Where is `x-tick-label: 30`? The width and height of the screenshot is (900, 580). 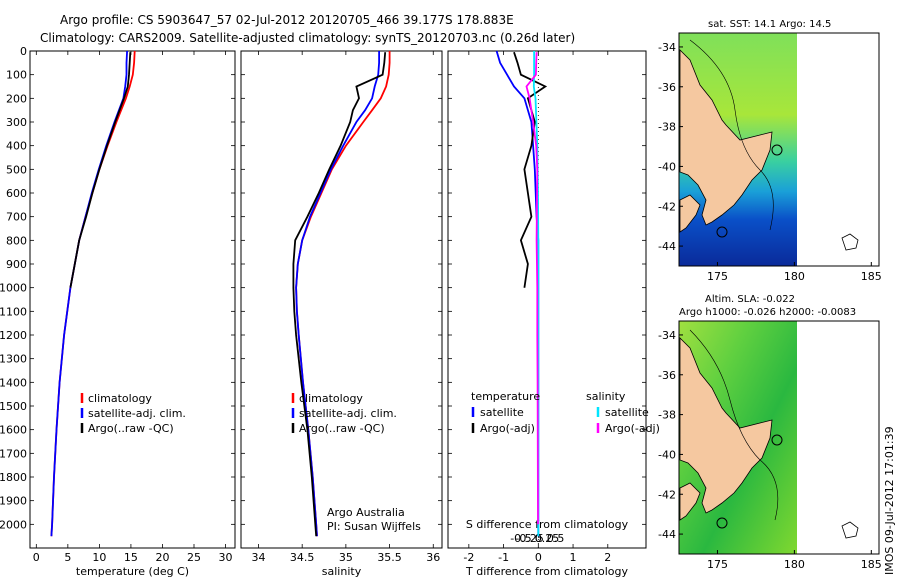 x-tick-label: 30 is located at coordinates (226, 557).